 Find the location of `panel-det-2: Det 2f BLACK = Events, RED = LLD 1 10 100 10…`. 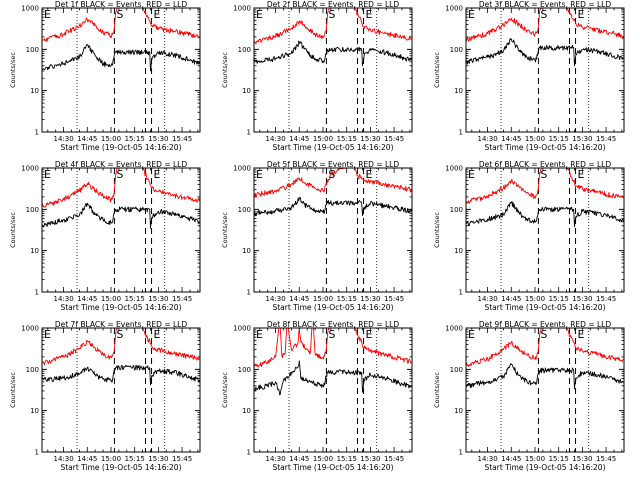

panel-det-2: Det 2f BLACK = Events, RED = LLD 1 10 100 10… is located at coordinates (317, 76).